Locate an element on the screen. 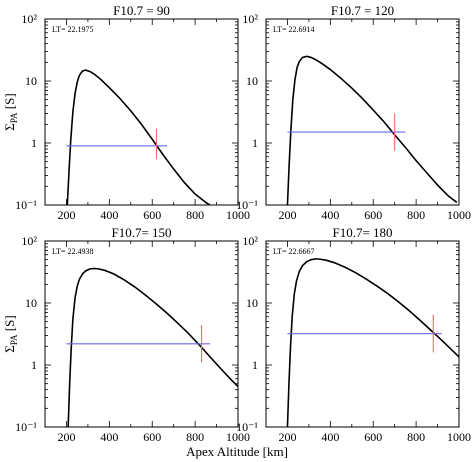  panel-title: F10.7 = 120 is located at coordinates (362, 10).